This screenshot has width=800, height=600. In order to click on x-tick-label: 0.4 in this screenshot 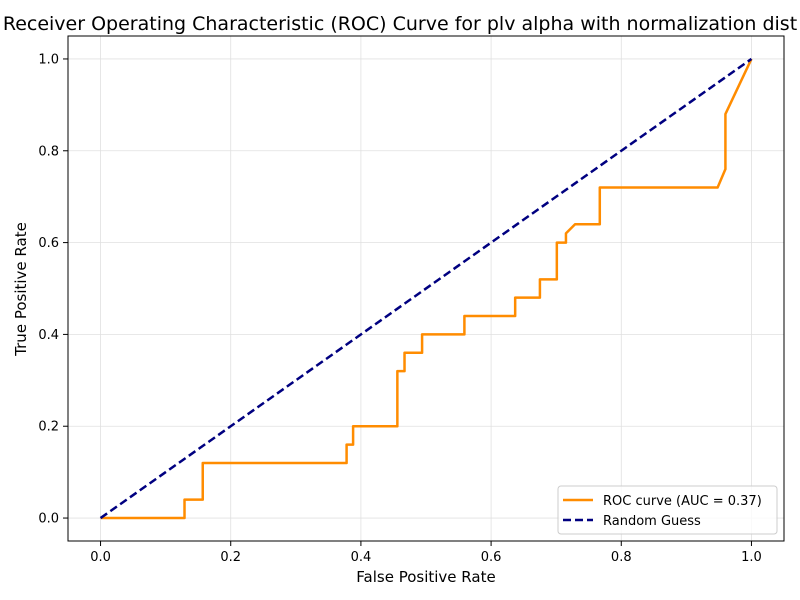, I will do `click(361, 557)`.